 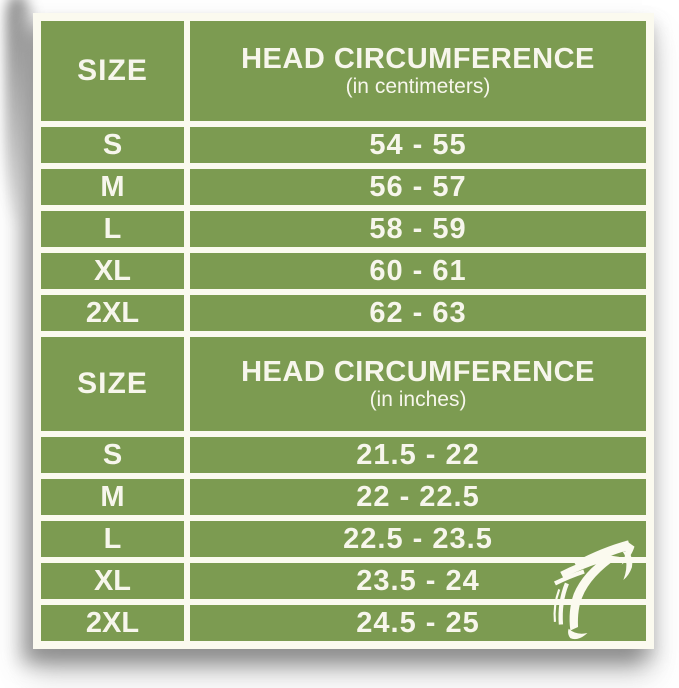 I want to click on table2-measure-title: HEAD CIRCUMFERENCE, so click(x=418, y=371).